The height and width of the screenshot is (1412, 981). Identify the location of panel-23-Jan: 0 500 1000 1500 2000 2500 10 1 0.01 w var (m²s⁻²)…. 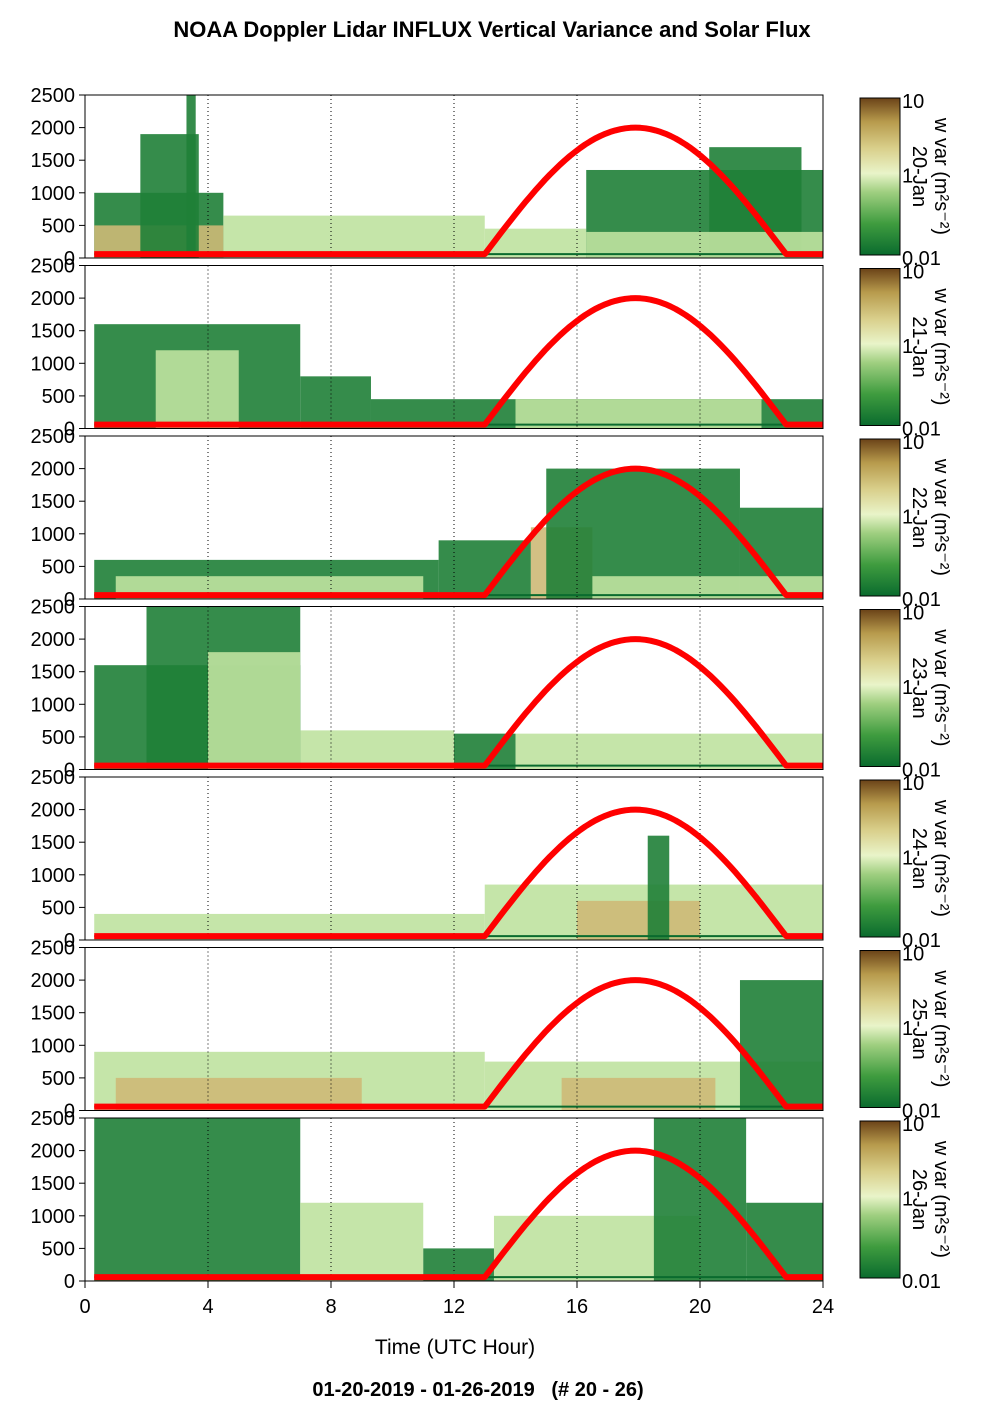
(492, 689).